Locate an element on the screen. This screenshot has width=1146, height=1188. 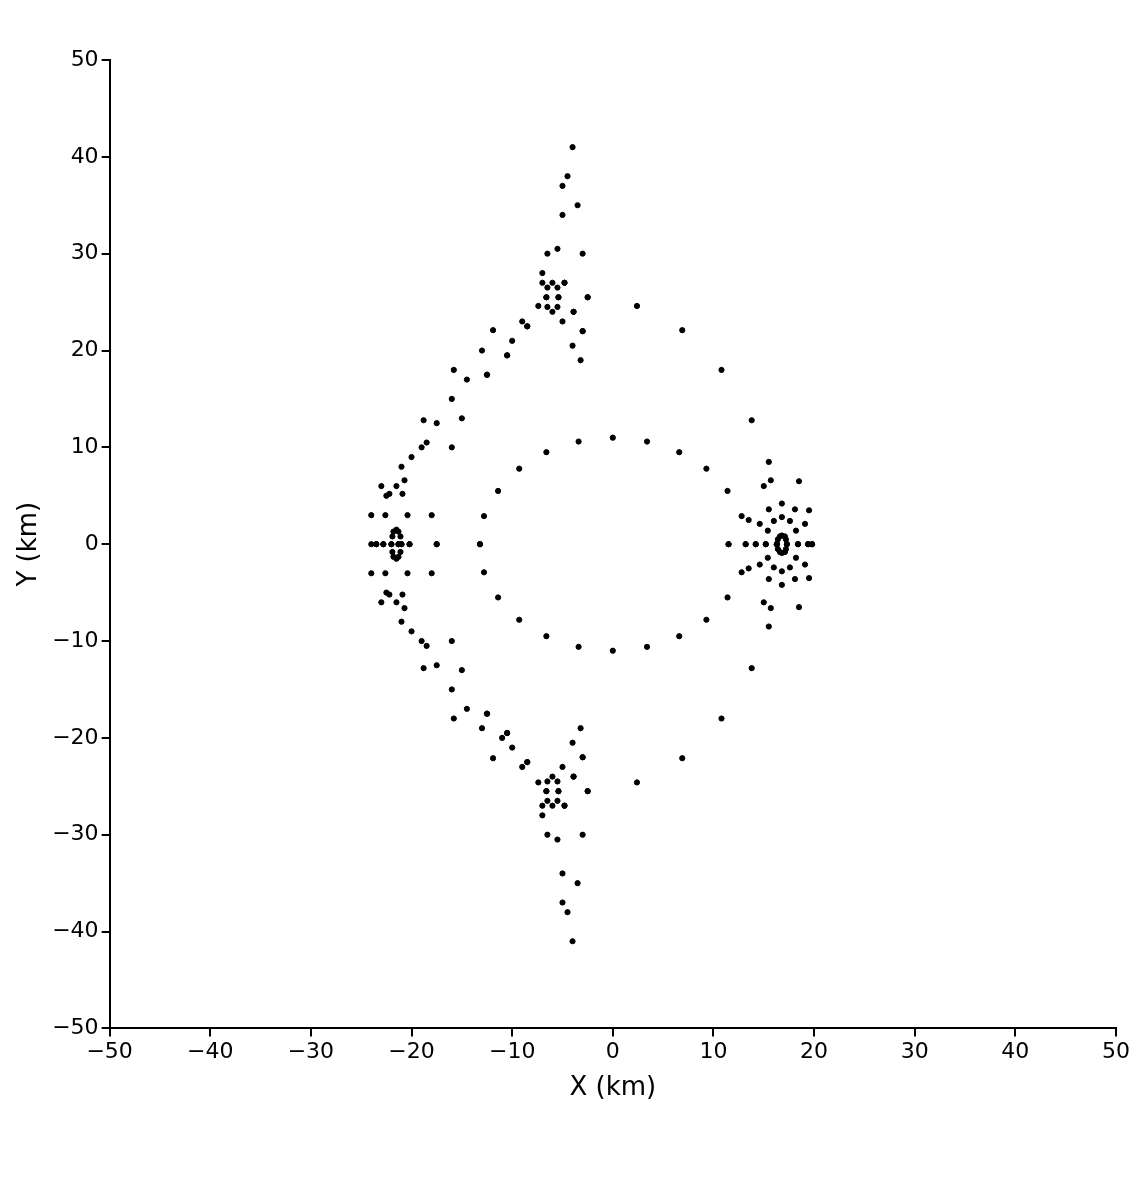
y-tick-label: 50 is located at coordinates (84, 58).